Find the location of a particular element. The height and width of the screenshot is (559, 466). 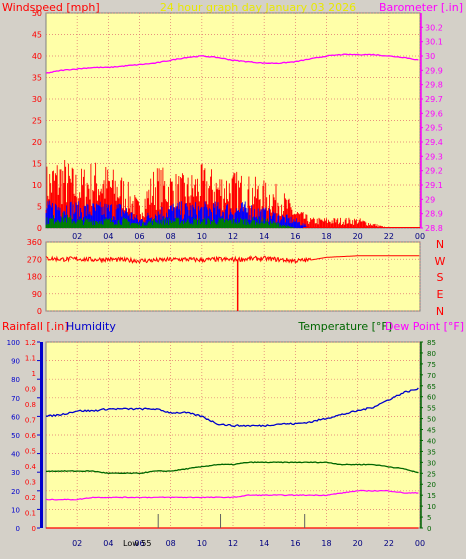

humidity-tick-label: 80 is located at coordinates (15, 380).